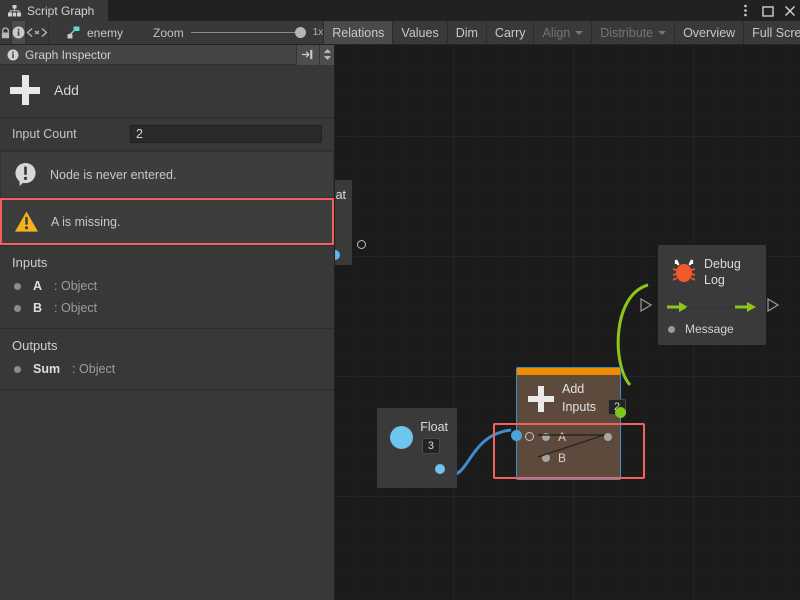 The width and height of the screenshot is (800, 600). Describe the element at coordinates (94, 369) in the screenshot. I see `inspector-output-sum-type: : Object` at that location.